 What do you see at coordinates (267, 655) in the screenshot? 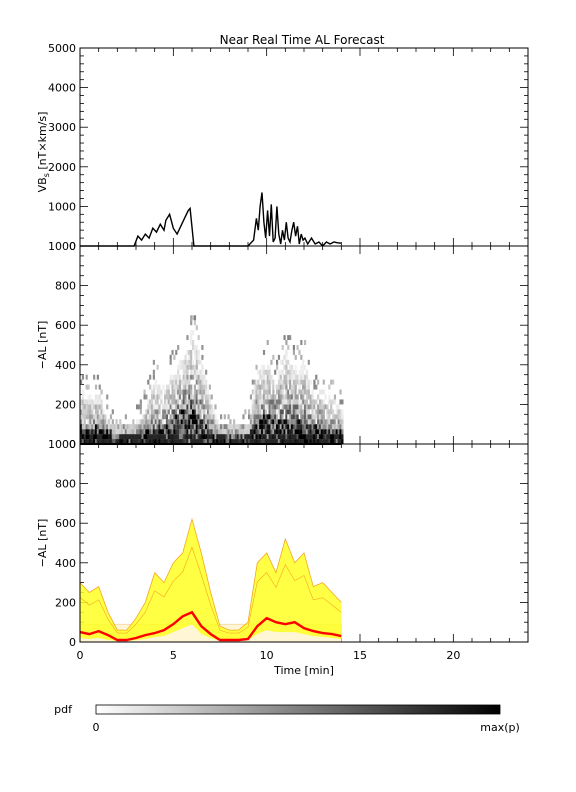
I see `x-tick-label: 10` at bounding box center [267, 655].